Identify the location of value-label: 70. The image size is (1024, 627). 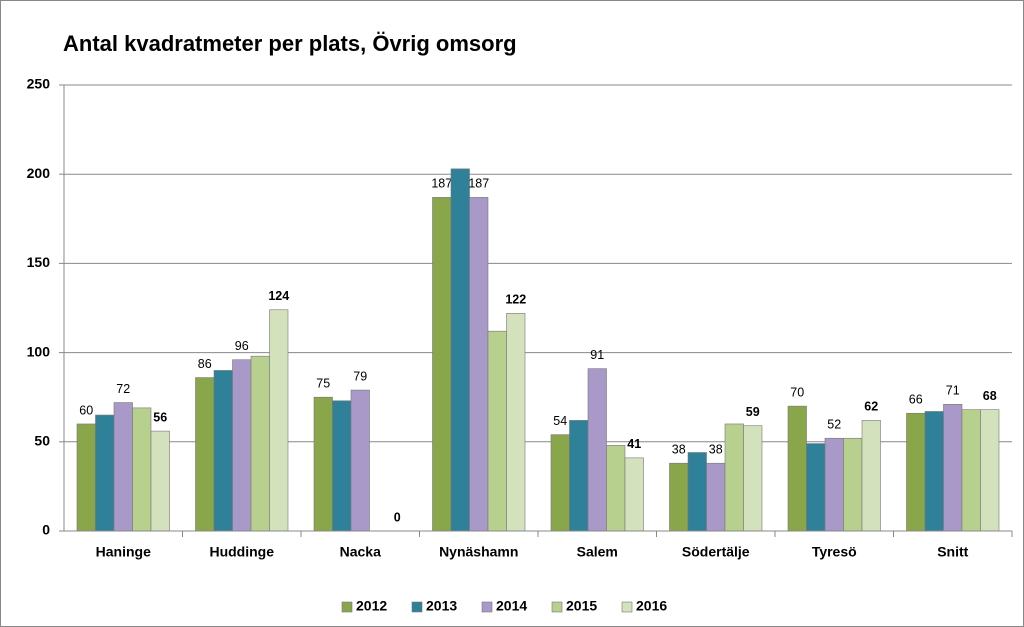
(797, 392).